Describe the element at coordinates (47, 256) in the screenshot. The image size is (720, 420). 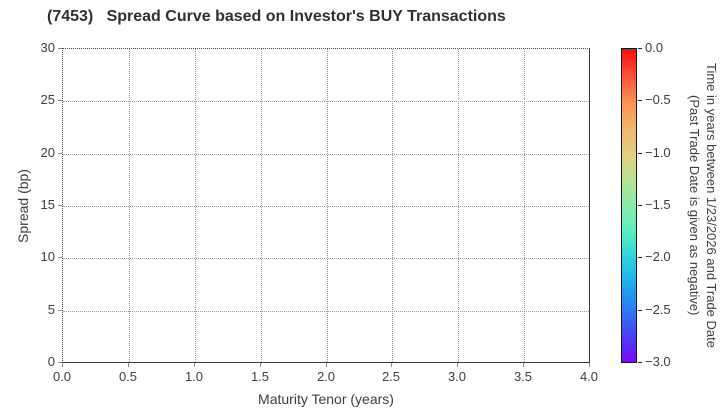
I see `y-tick-label: 10` at that location.